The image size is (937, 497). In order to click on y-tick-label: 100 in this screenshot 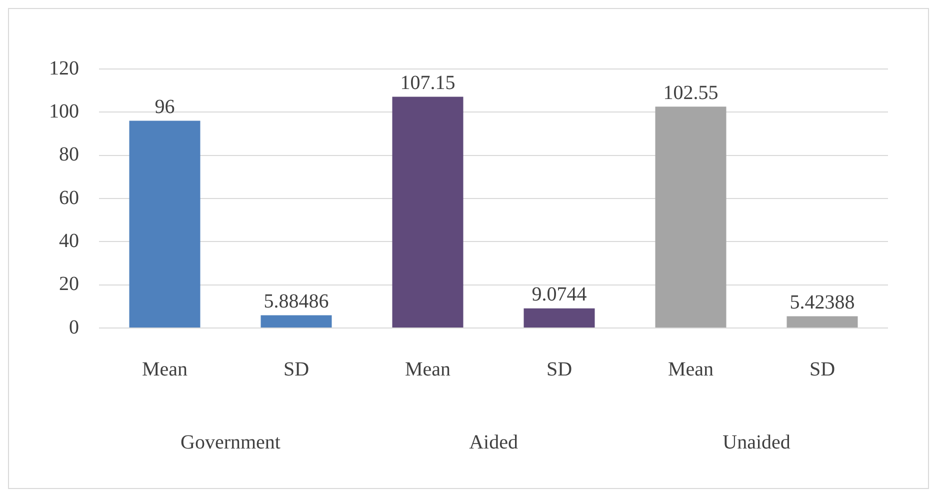, I will do `click(64, 111)`.